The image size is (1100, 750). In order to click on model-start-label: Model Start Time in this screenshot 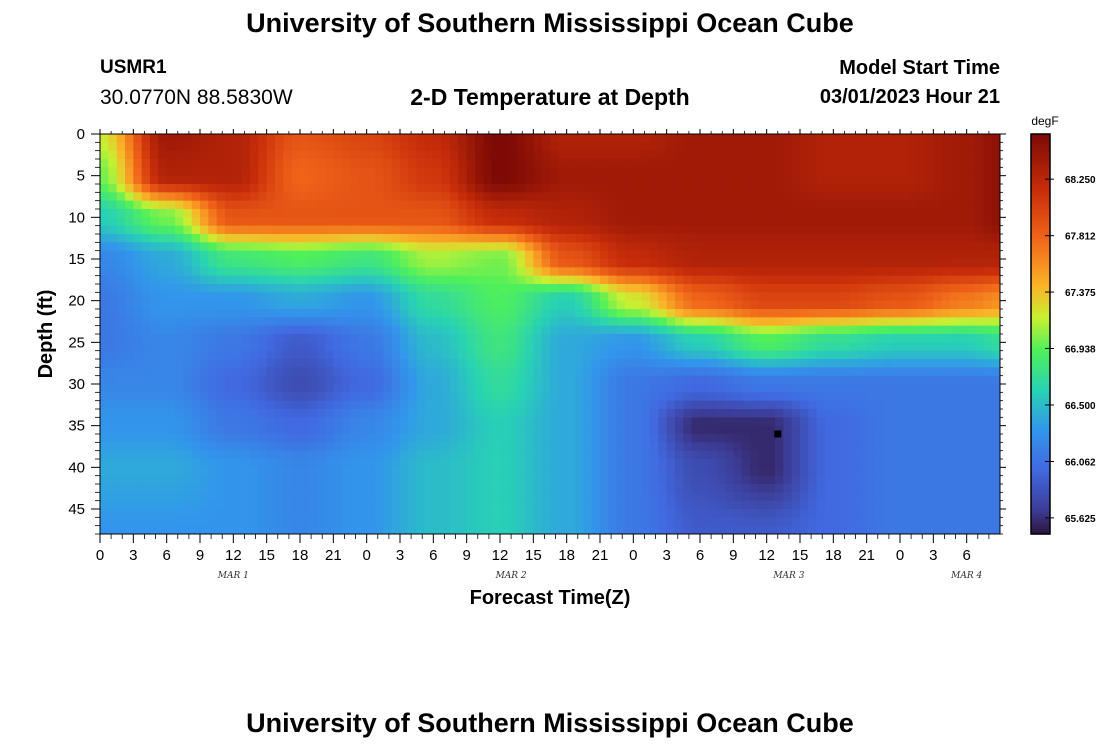, I will do `click(919, 68)`.